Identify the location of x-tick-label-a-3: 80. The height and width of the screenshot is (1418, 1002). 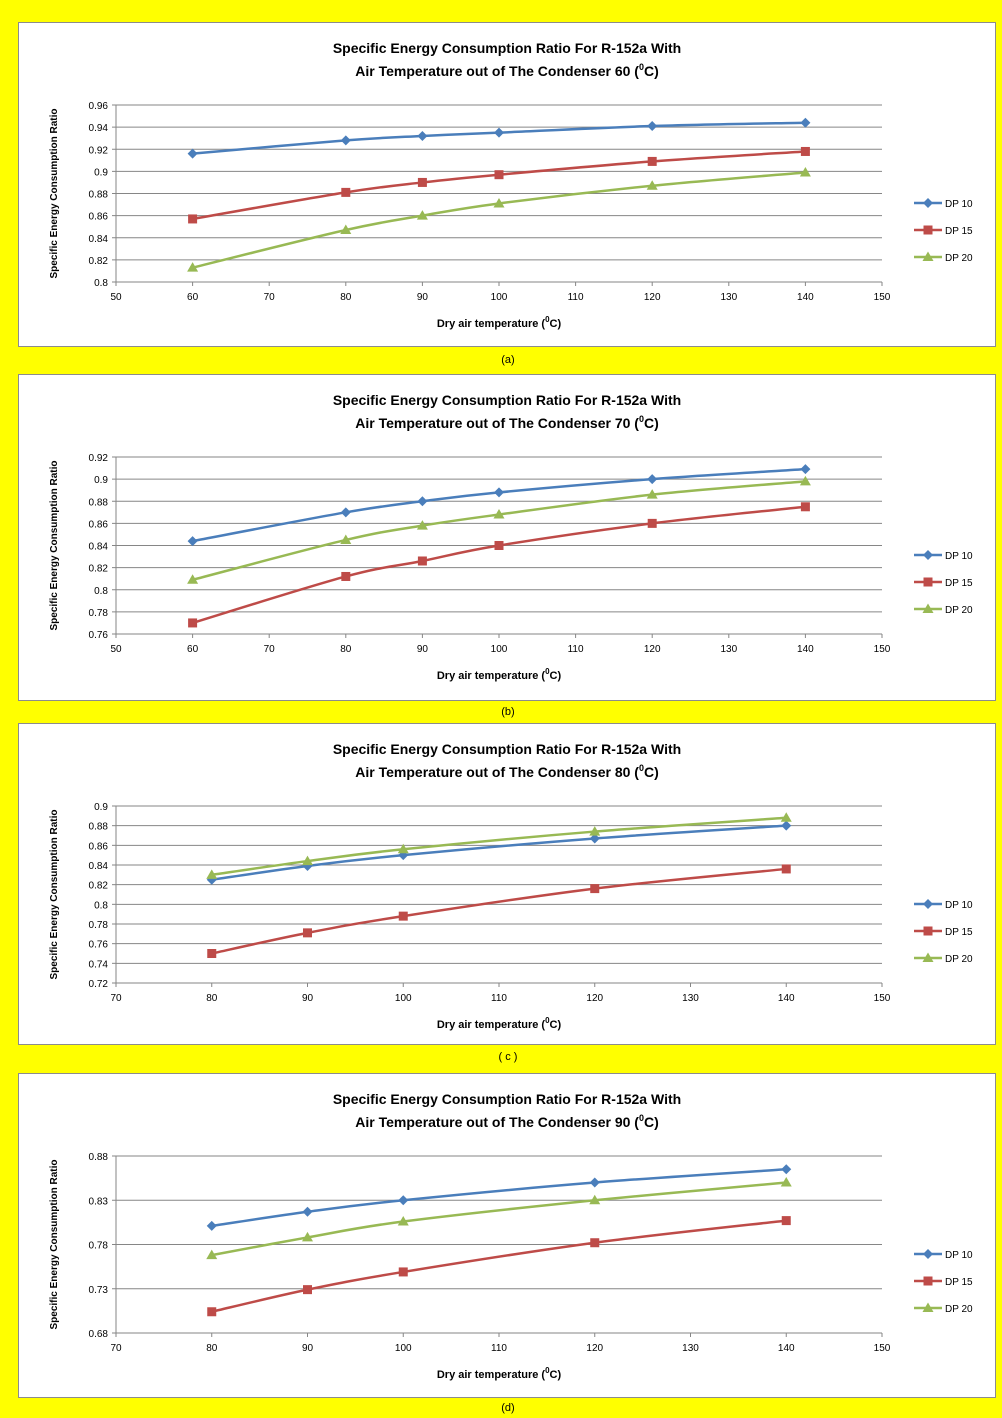
(346, 297).